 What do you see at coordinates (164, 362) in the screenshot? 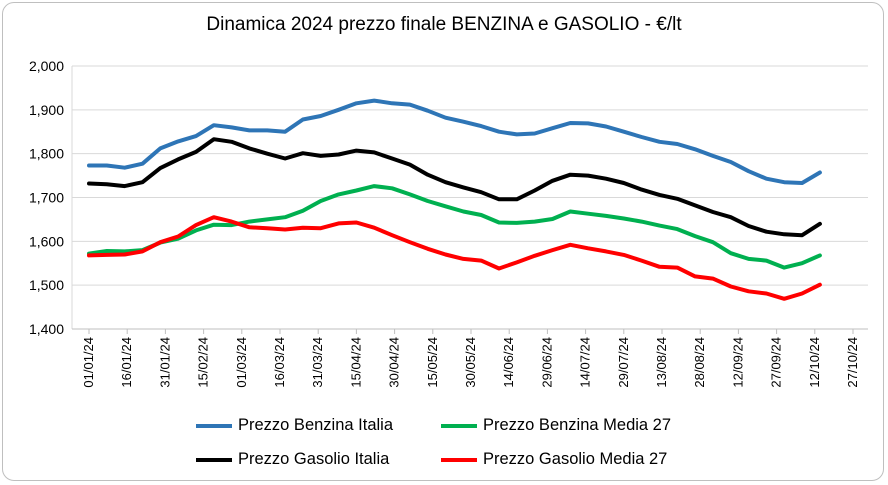
I see `x-tick-label: 31/01/24` at bounding box center [164, 362].